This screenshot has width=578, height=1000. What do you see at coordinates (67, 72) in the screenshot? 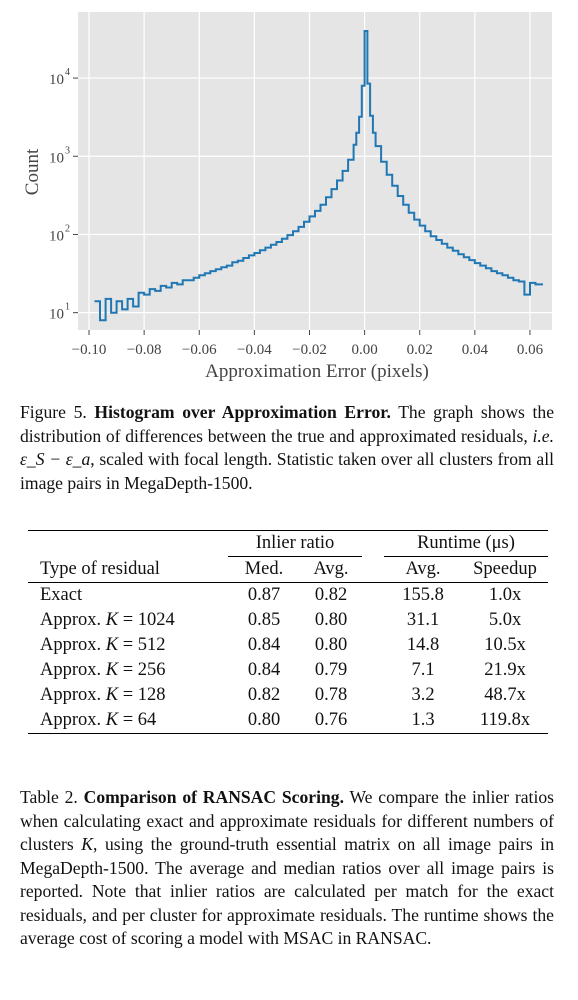
I see `y-tick-exponent: 4` at bounding box center [67, 72].